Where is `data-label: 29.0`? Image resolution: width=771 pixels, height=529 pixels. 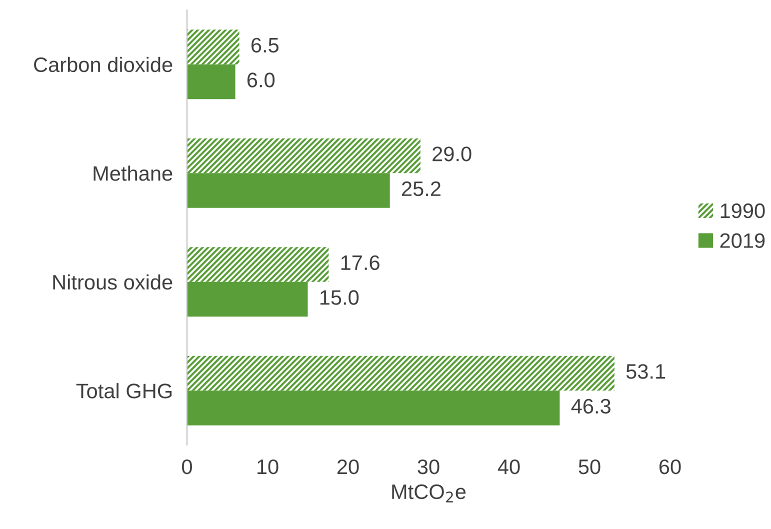 data-label: 29.0 is located at coordinates (452, 154).